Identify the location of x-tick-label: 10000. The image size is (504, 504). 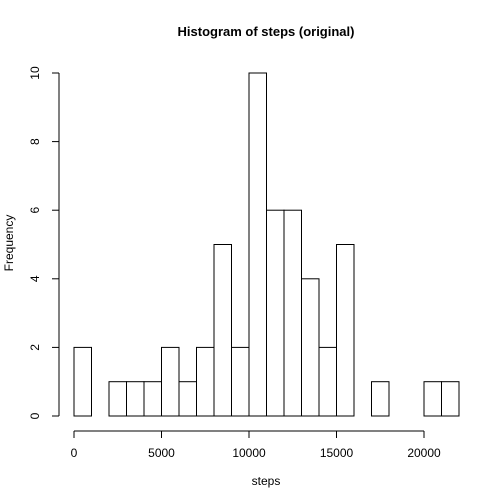
(249, 453).